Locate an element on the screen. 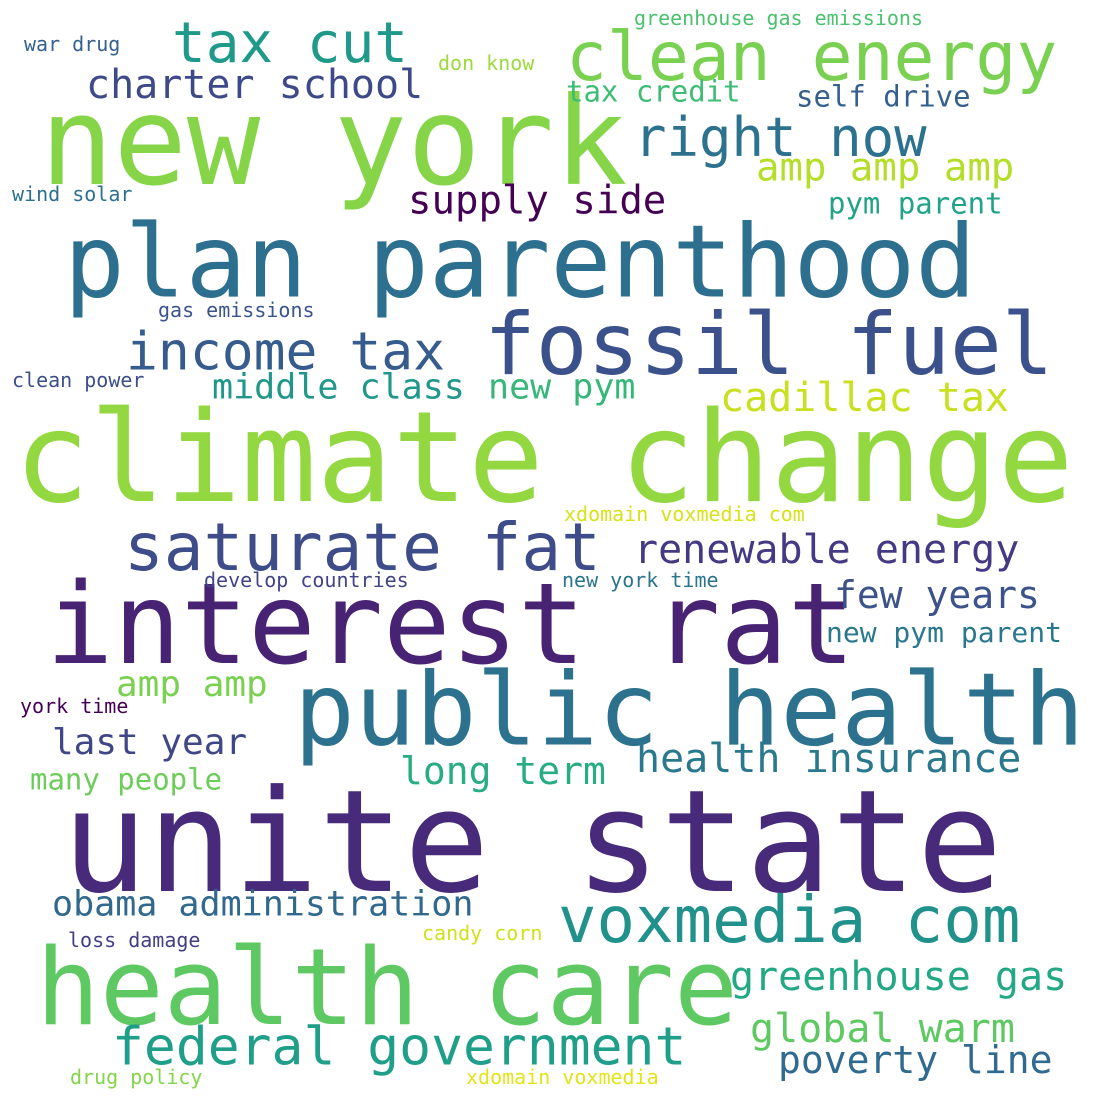 Image resolution: width=1101 pixels, height=1101 pixels. word-unite-state: unite state is located at coordinates (532, 842).